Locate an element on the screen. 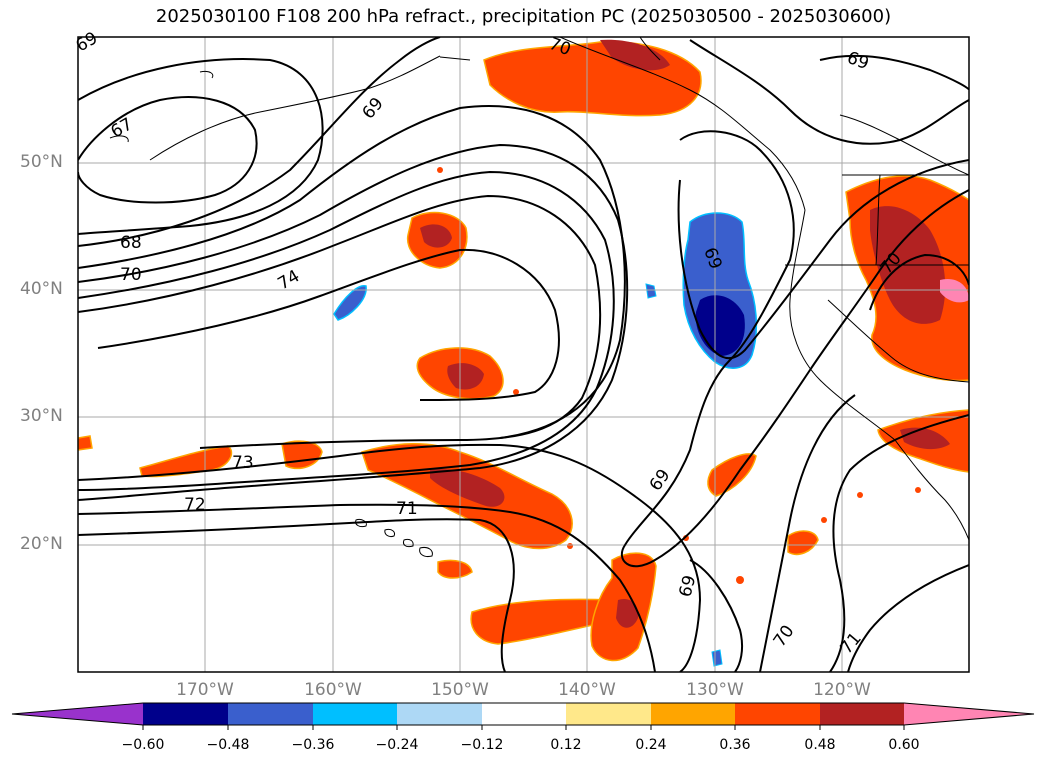 Image resolution: width=1047 pixels, height=765 pixels. contour-label: 68 is located at coordinates (131, 243).